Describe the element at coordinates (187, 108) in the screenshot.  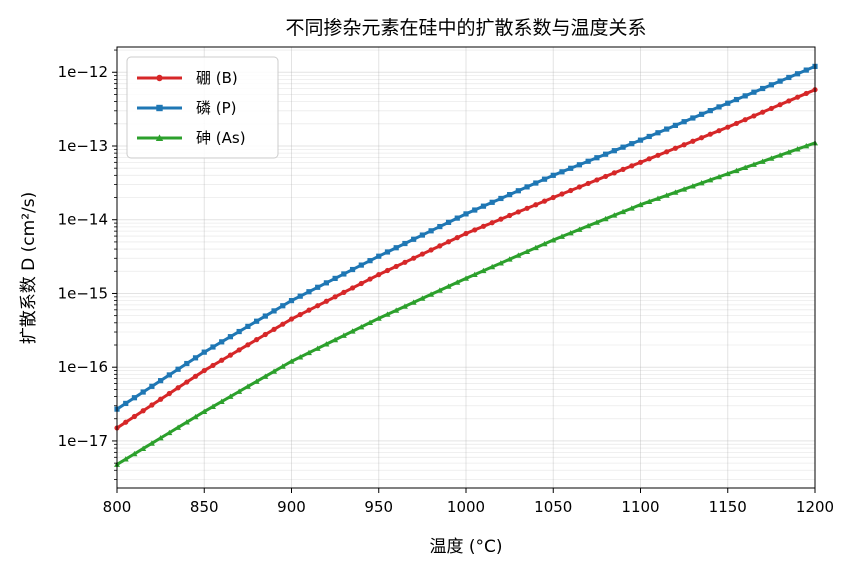
I see `legend-item: 磷 (P)` at that location.